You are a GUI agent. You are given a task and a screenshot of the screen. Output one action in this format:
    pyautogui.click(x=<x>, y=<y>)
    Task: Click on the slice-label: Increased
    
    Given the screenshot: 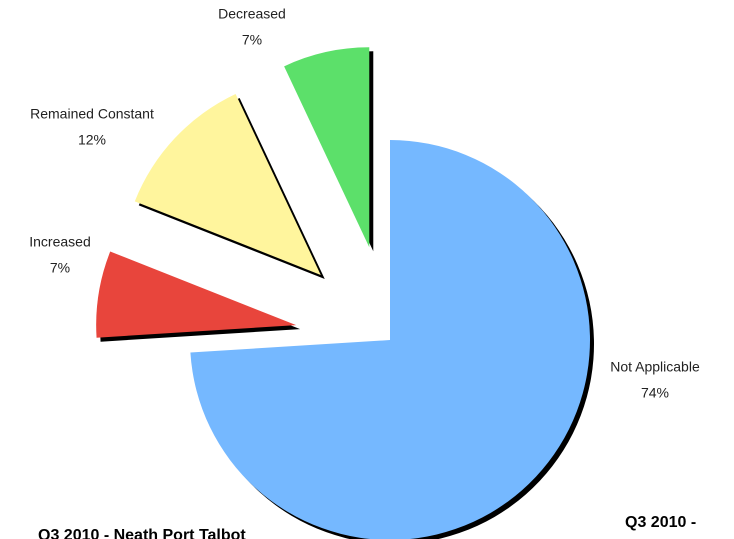 What is the action you would take?
    pyautogui.click(x=59, y=242)
    